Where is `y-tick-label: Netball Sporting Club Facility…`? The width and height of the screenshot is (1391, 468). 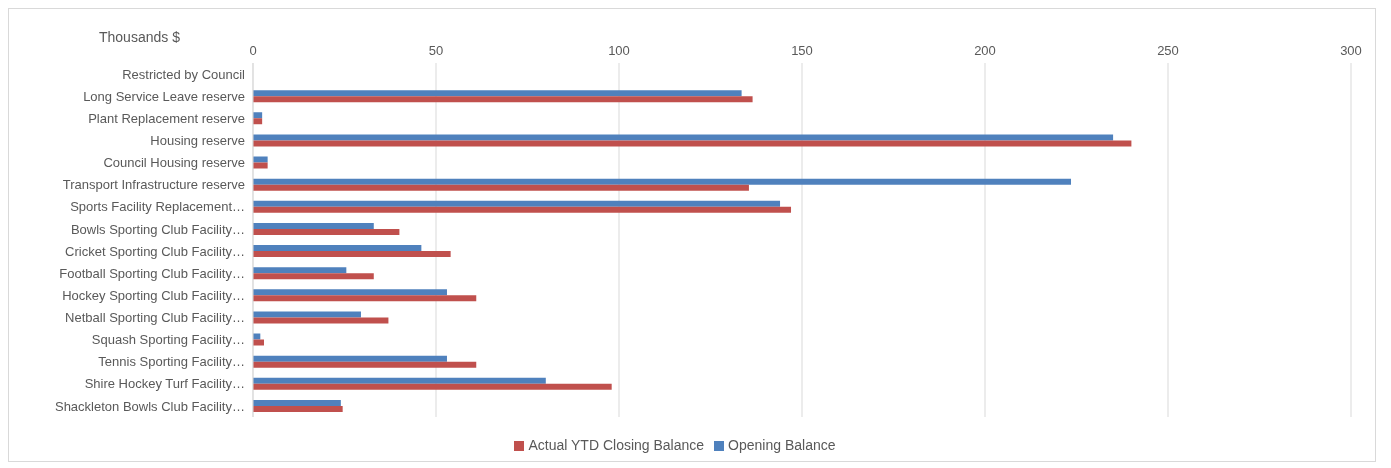 y-tick-label: Netball Sporting Club Facility… is located at coordinates (155, 318).